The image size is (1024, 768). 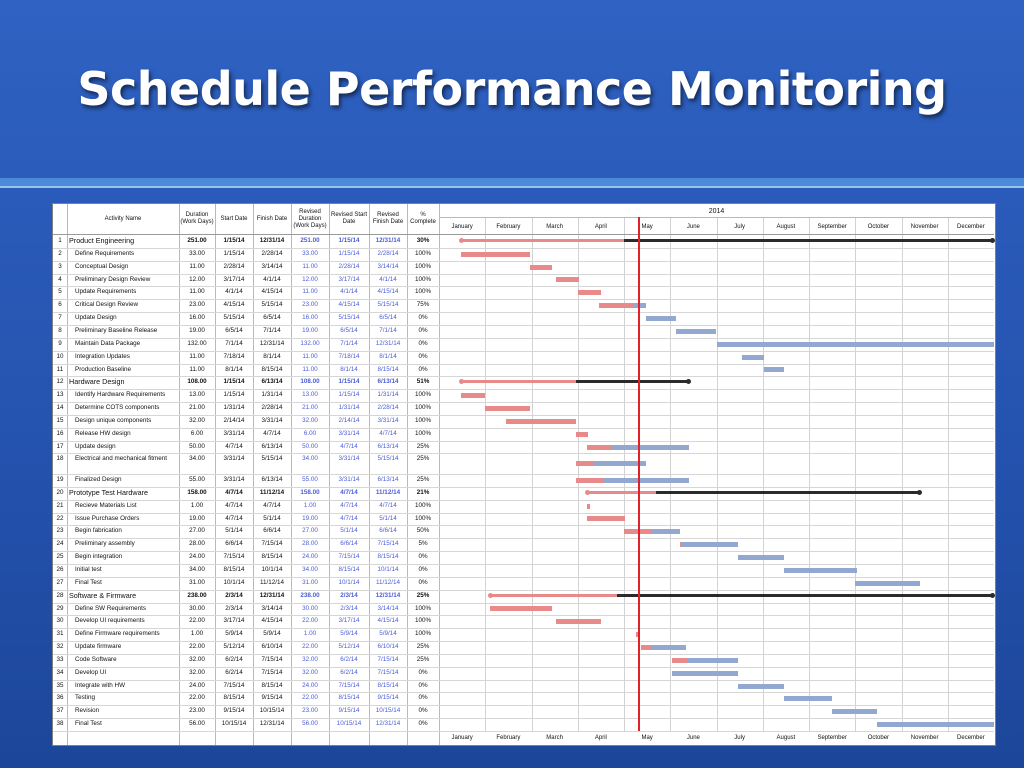 I want to click on summary-end-marker, so click(x=992, y=240).